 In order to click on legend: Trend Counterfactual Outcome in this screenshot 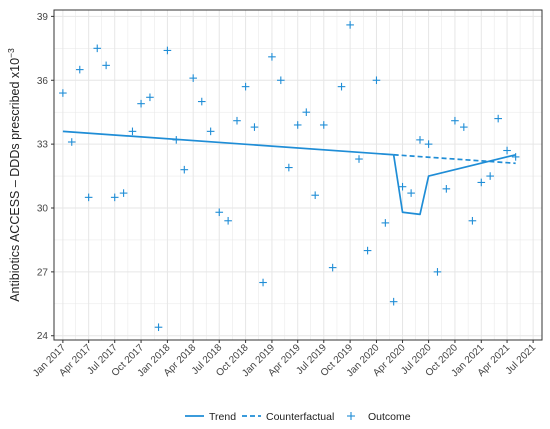, I will do `click(298, 417)`.